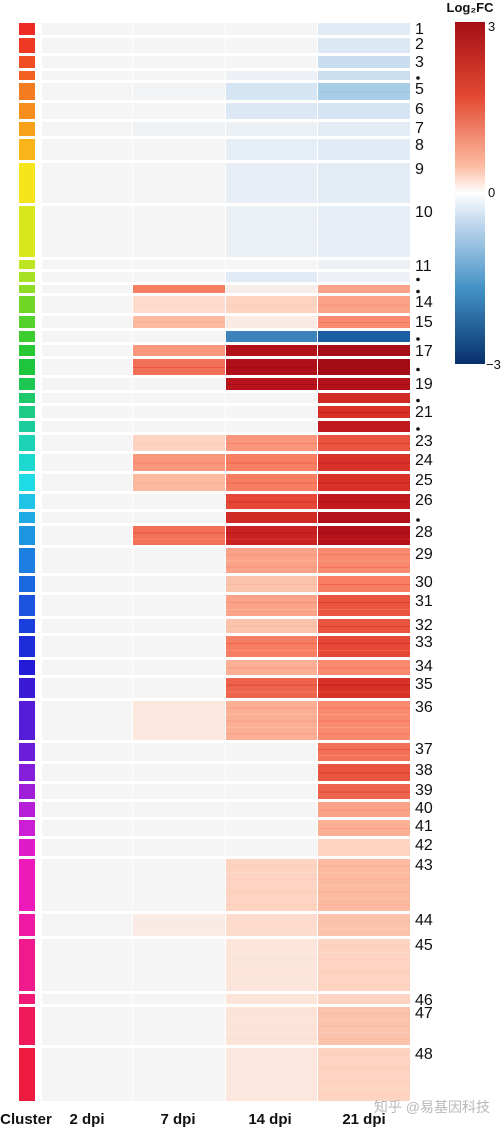  What do you see at coordinates (27, 562) in the screenshot?
I see `cluster-color-bars` at bounding box center [27, 562].